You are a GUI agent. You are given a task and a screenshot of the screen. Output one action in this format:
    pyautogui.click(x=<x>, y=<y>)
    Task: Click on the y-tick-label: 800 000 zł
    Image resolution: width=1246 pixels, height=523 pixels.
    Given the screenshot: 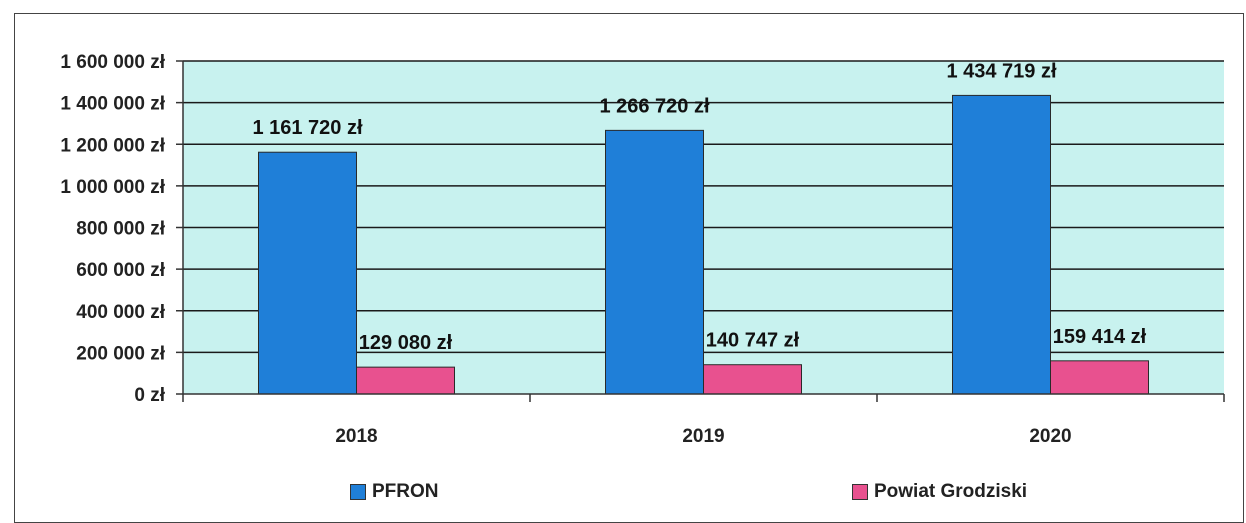 What is the action you would take?
    pyautogui.click(x=120, y=229)
    